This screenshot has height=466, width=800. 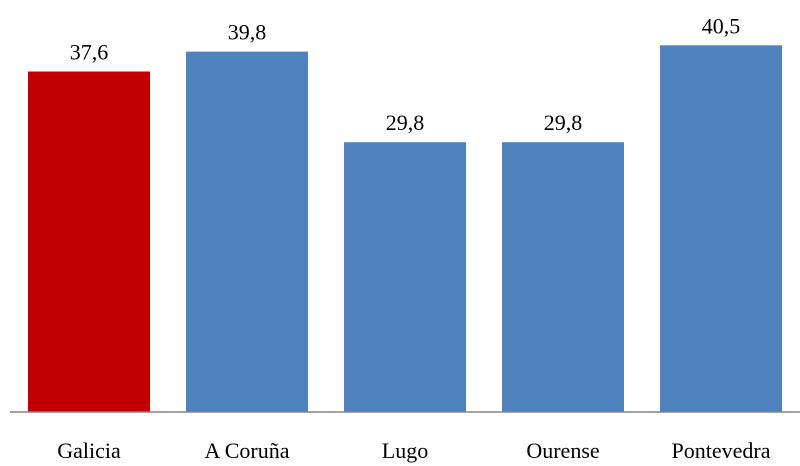 I want to click on category-label: Pontevedra, so click(x=721, y=450).